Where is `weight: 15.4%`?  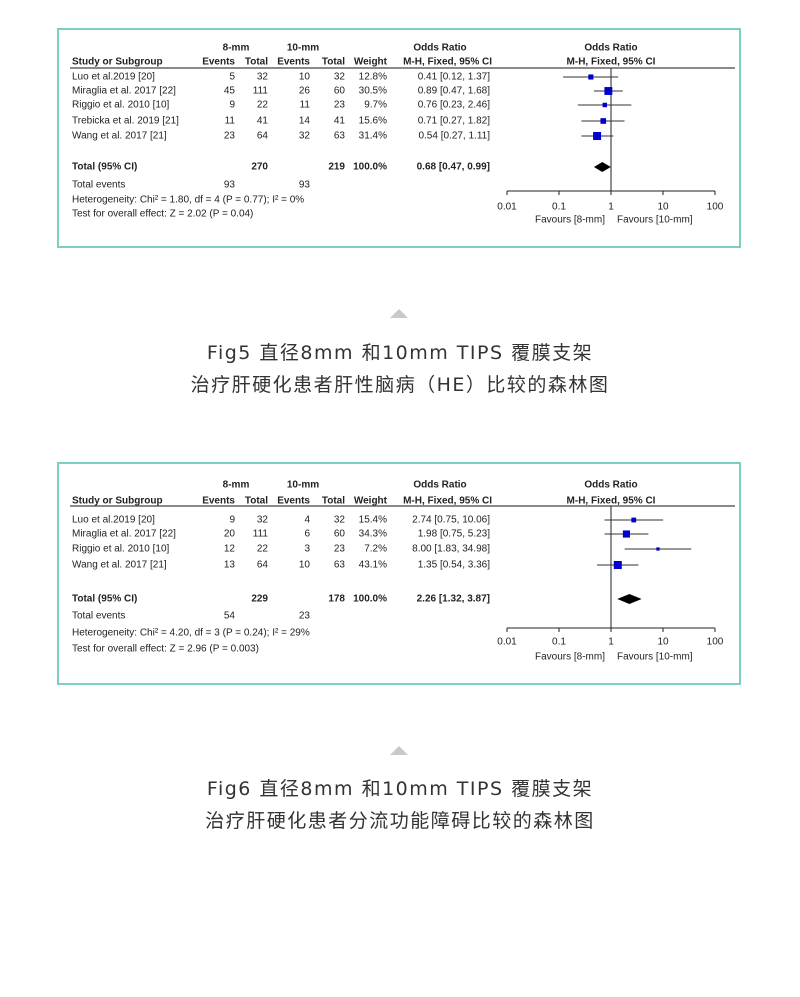 weight: 15.4% is located at coordinates (373, 520).